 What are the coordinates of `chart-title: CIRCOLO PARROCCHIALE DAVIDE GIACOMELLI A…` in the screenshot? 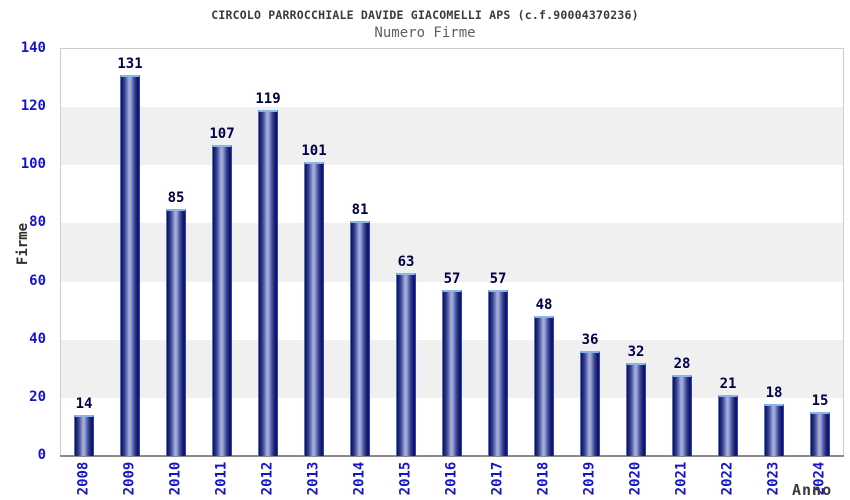 It's located at (425, 15).